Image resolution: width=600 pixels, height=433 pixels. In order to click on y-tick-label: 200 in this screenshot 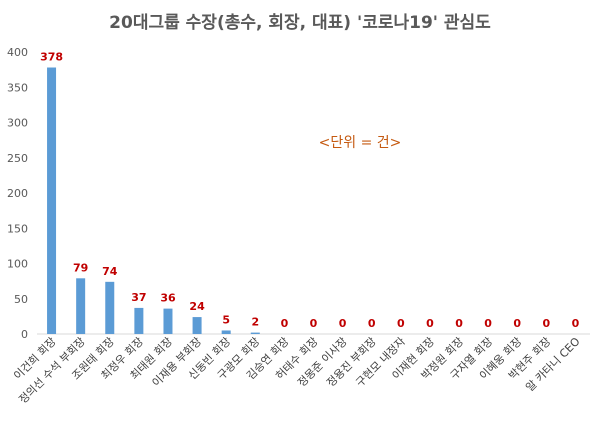, I will do `click(17, 193)`.